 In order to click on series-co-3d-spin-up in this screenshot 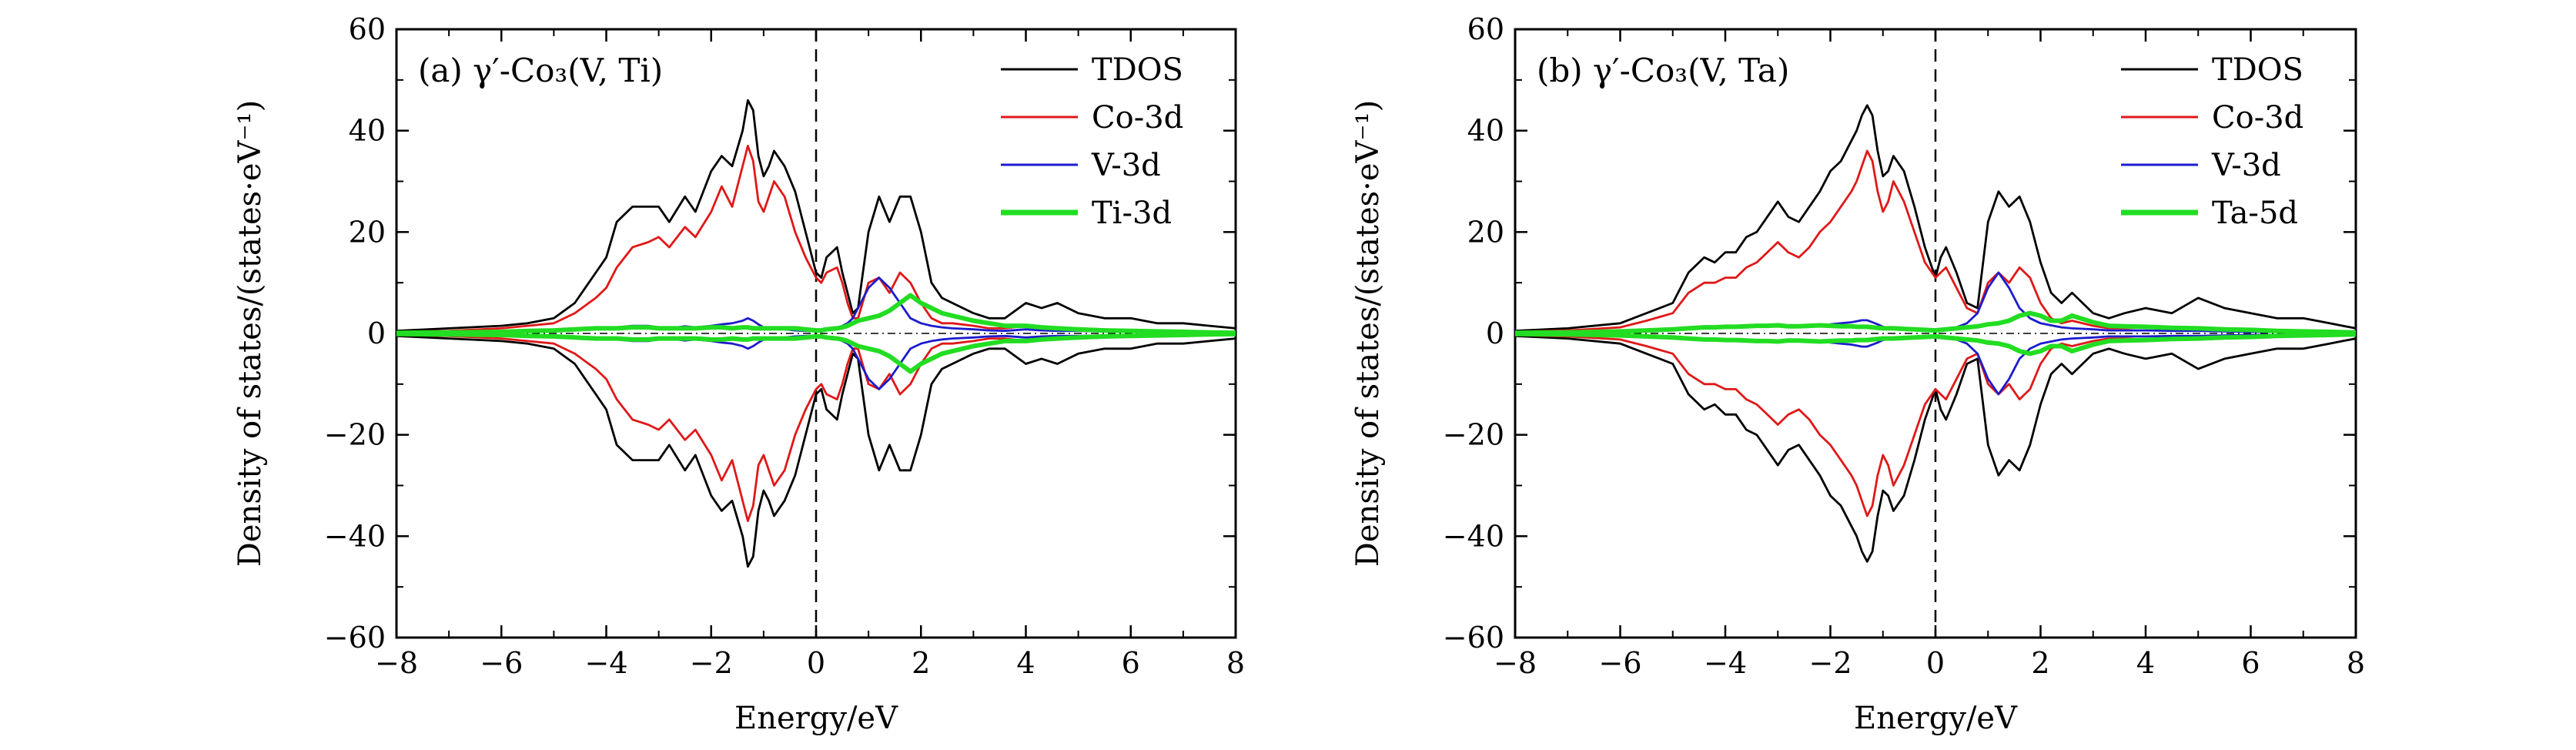, I will do `click(1935, 241)`.